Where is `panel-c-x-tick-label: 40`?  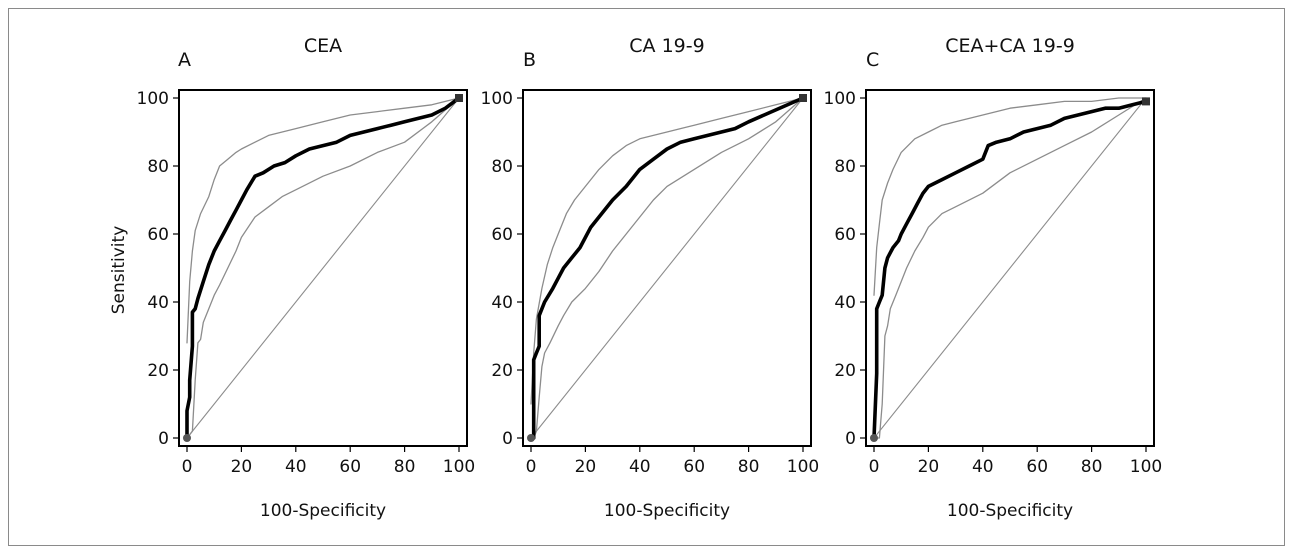 panel-c-x-tick-label: 40 is located at coordinates (983, 467).